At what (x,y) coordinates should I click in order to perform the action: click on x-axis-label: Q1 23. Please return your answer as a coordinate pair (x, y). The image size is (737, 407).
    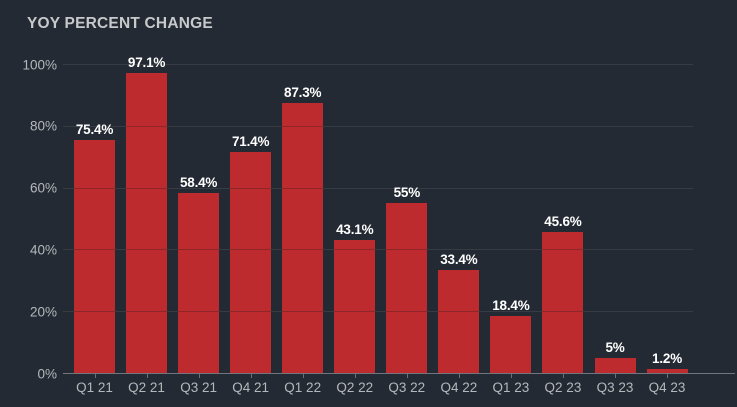
    Looking at the image, I should click on (511, 387).